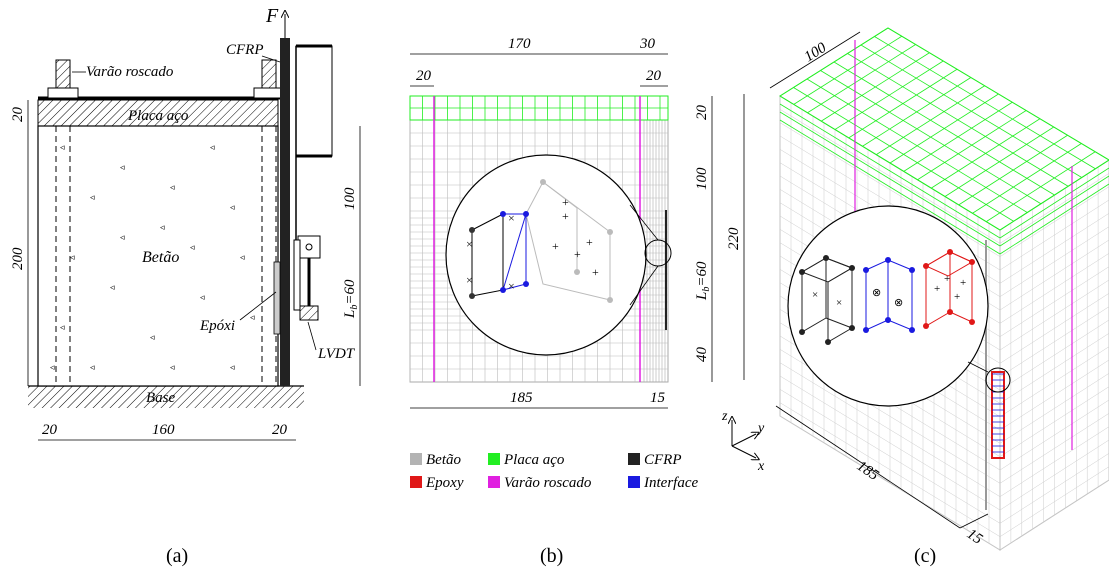  I want to click on steel-plate, so click(158, 113).